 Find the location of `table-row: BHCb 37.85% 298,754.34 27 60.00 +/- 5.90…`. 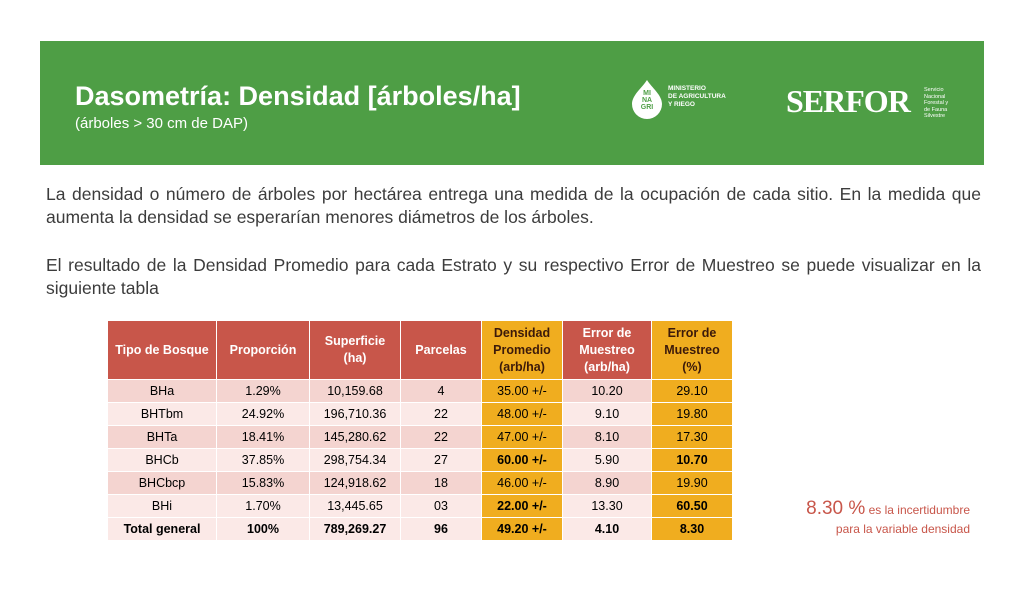

table-row: BHCb 37.85% 298,754.34 27 60.00 +/- 5.90… is located at coordinates (420, 460).